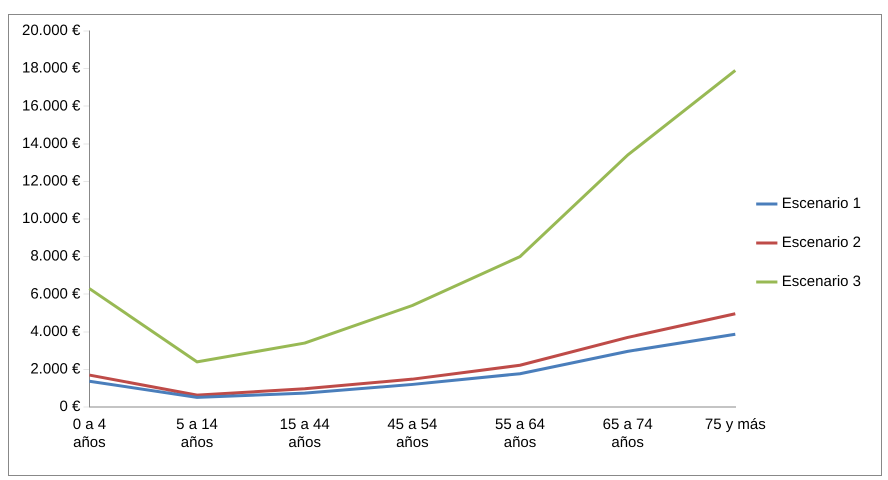 The width and height of the screenshot is (888, 480). Describe the element at coordinates (56, 256) in the screenshot. I see `y-tick-label: 8.000 €` at that location.